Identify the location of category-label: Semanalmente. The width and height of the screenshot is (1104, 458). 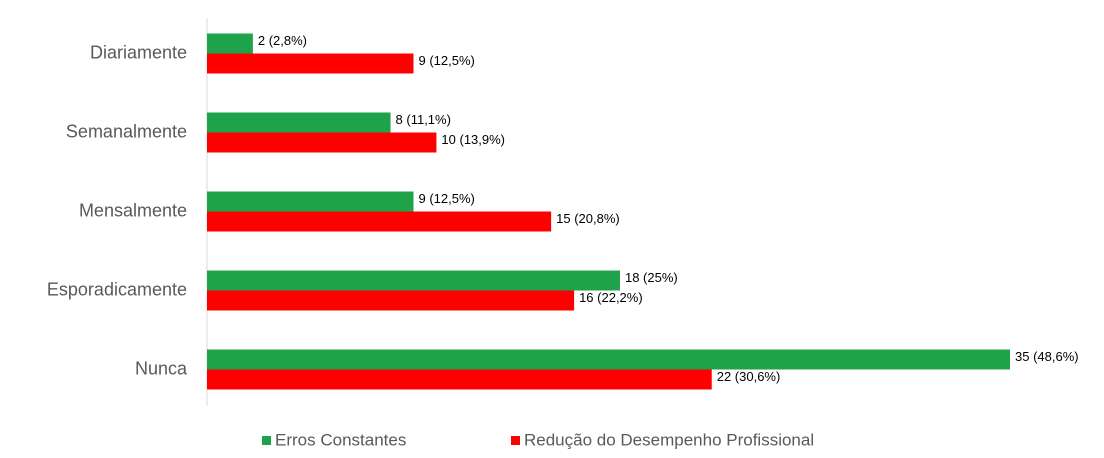
(126, 131).